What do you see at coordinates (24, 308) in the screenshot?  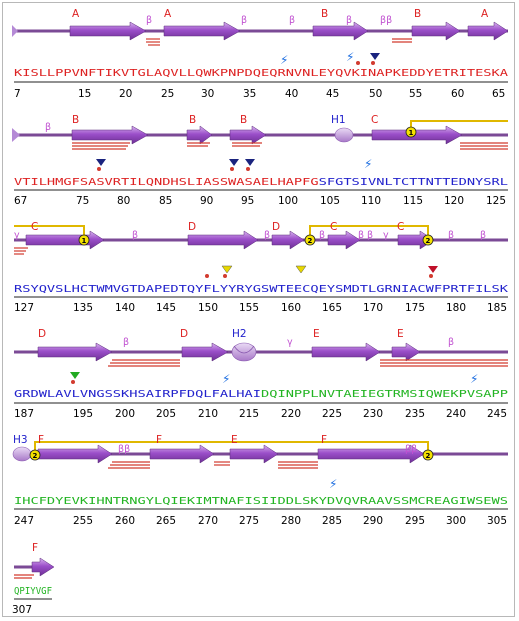 I see `residue-number: 127` at bounding box center [24, 308].